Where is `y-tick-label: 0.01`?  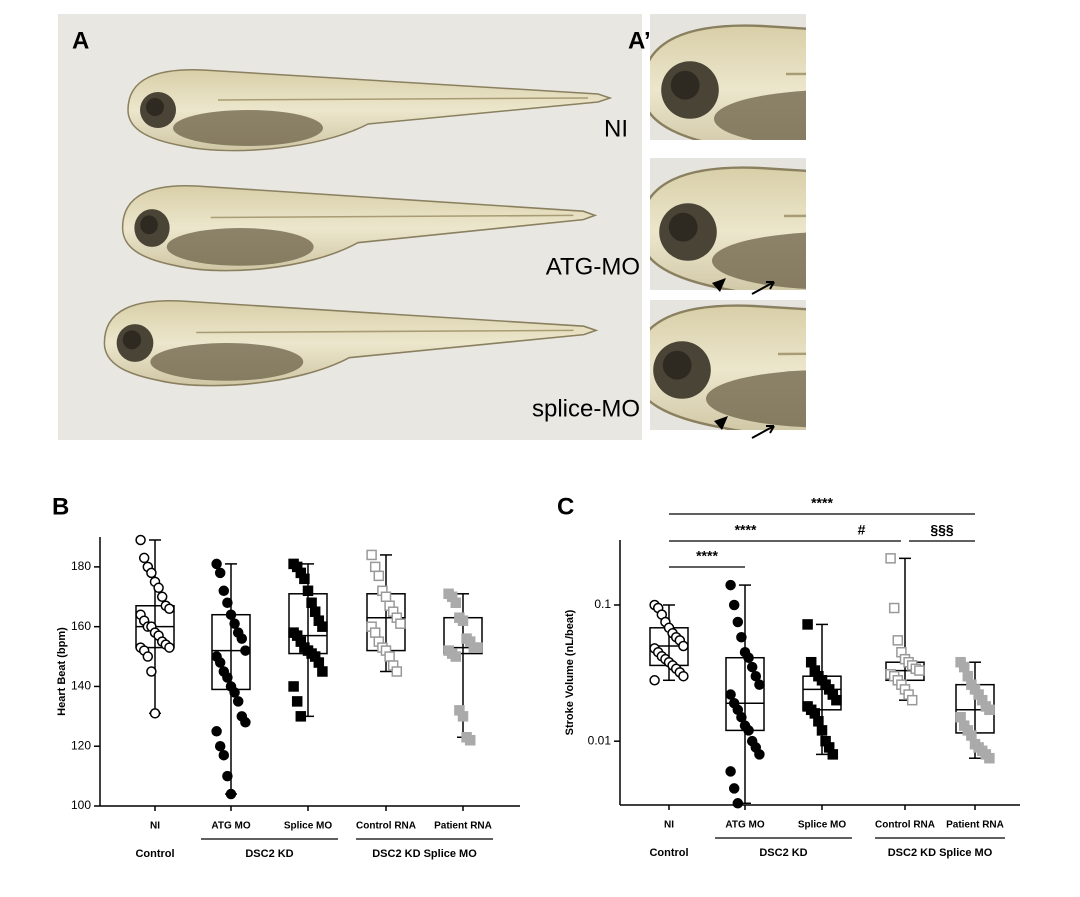
y-tick-label: 0.01 is located at coordinates (600, 740).